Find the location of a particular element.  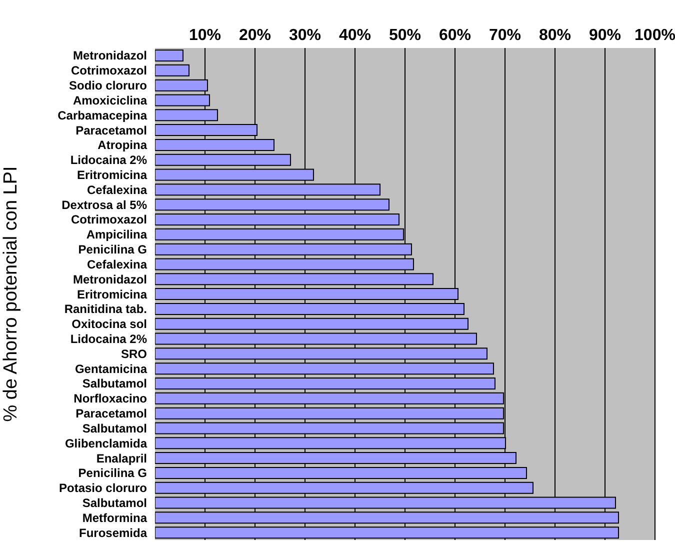

y-tick-label: Dextrosa al 5% is located at coordinates (105, 205).